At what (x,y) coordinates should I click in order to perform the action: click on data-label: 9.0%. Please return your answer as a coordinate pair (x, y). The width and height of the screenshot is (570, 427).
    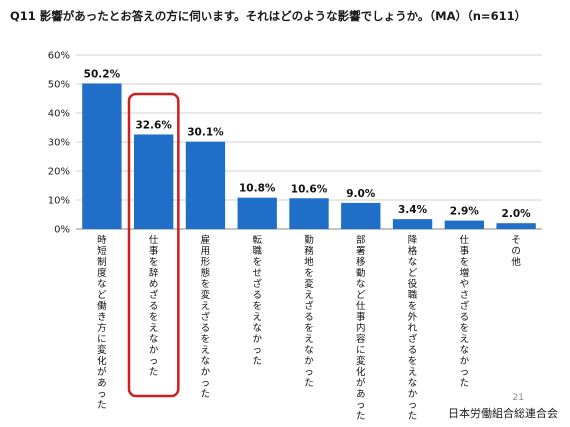
    Looking at the image, I should click on (361, 194).